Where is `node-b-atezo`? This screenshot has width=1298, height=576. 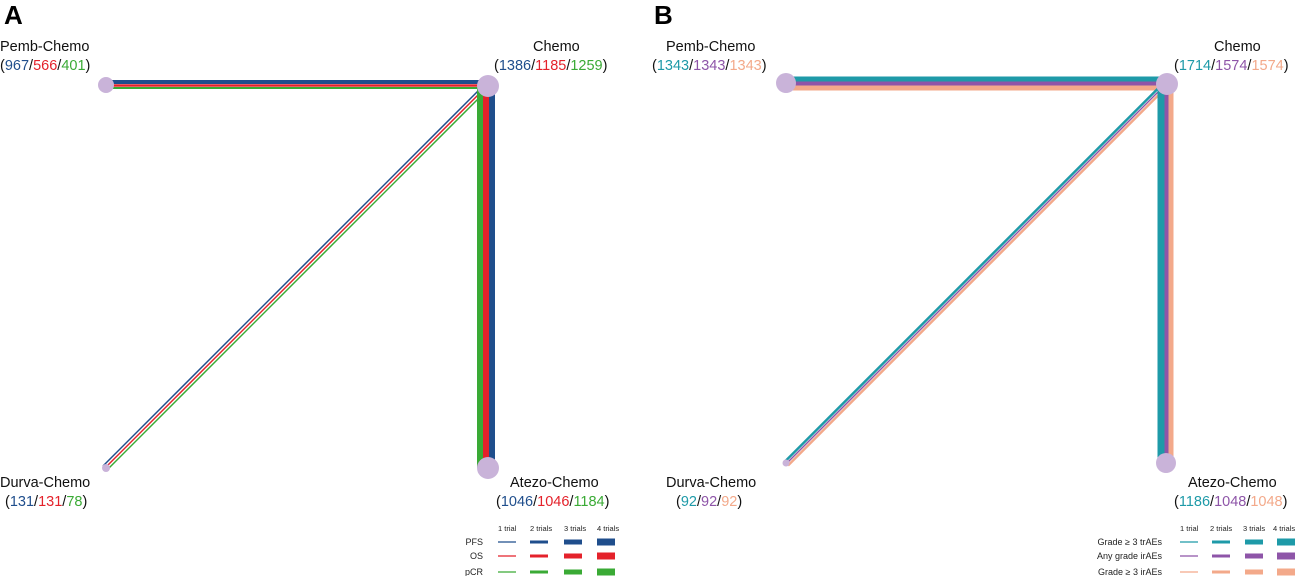
node-b-atezo is located at coordinates (1166, 463).